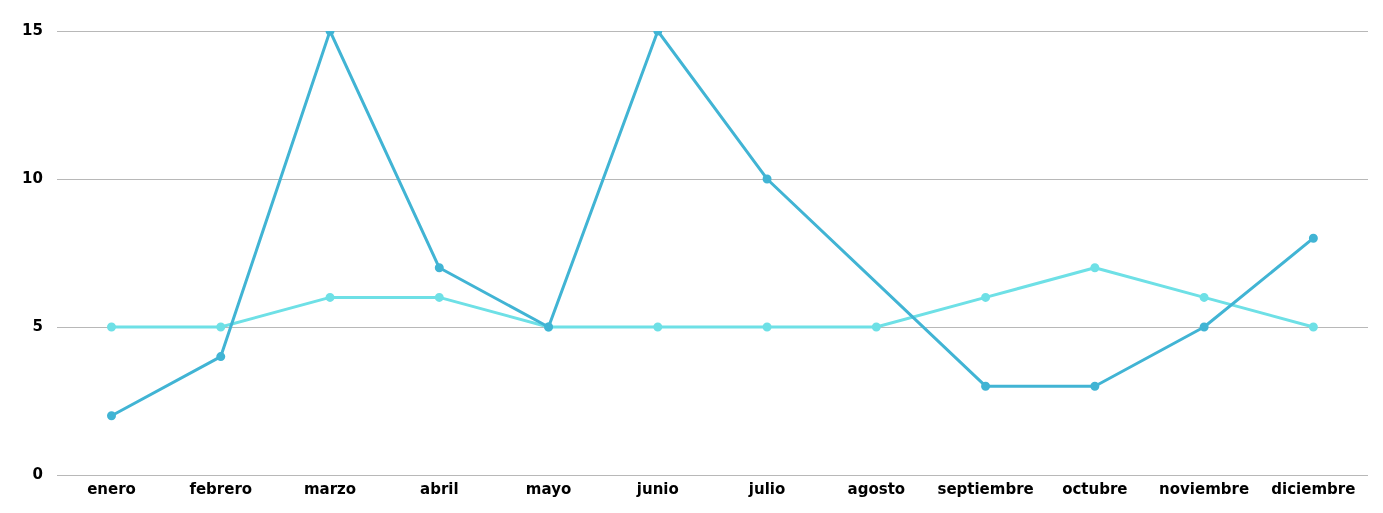 The image size is (1383, 513). What do you see at coordinates (548, 488) in the screenshot?
I see `x-tick-label: mayo` at bounding box center [548, 488].